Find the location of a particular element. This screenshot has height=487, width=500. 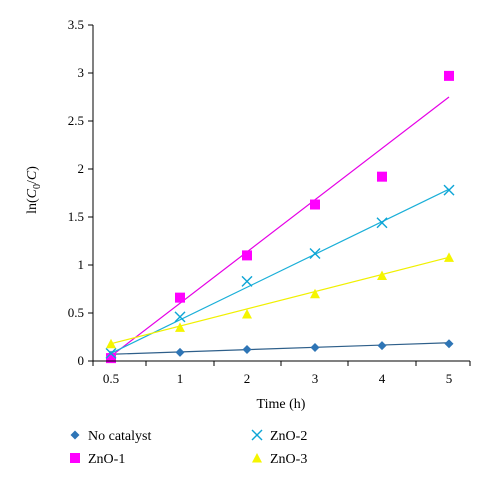

legend-item-zno-1: ZnO-1 is located at coordinates (97, 459).